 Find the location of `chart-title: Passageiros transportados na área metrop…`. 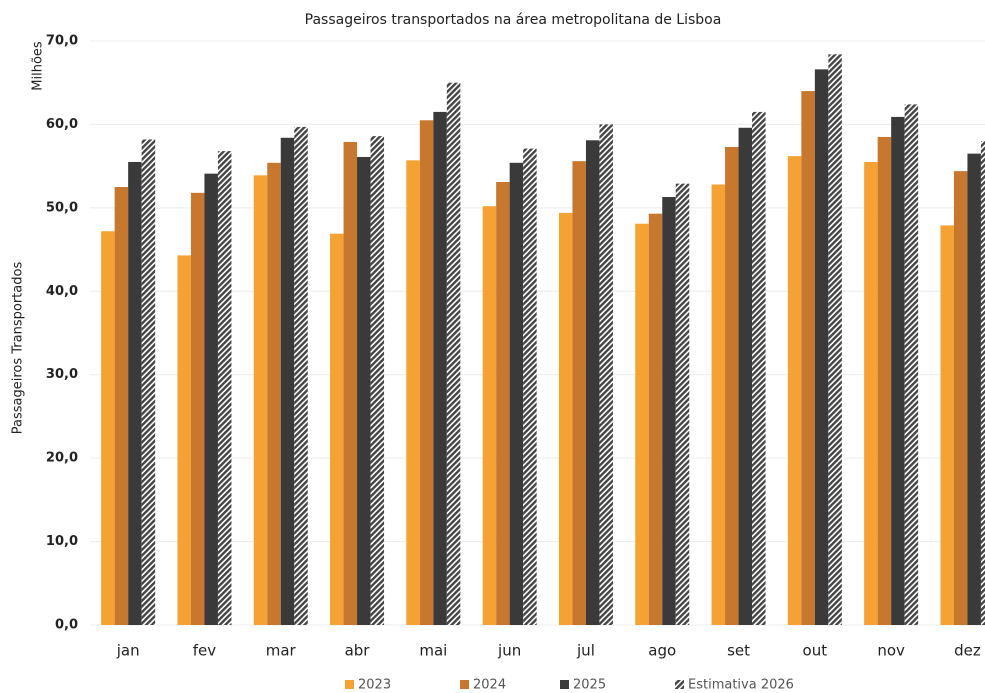

chart-title: Passageiros transportados na área metrop… is located at coordinates (513, 20).